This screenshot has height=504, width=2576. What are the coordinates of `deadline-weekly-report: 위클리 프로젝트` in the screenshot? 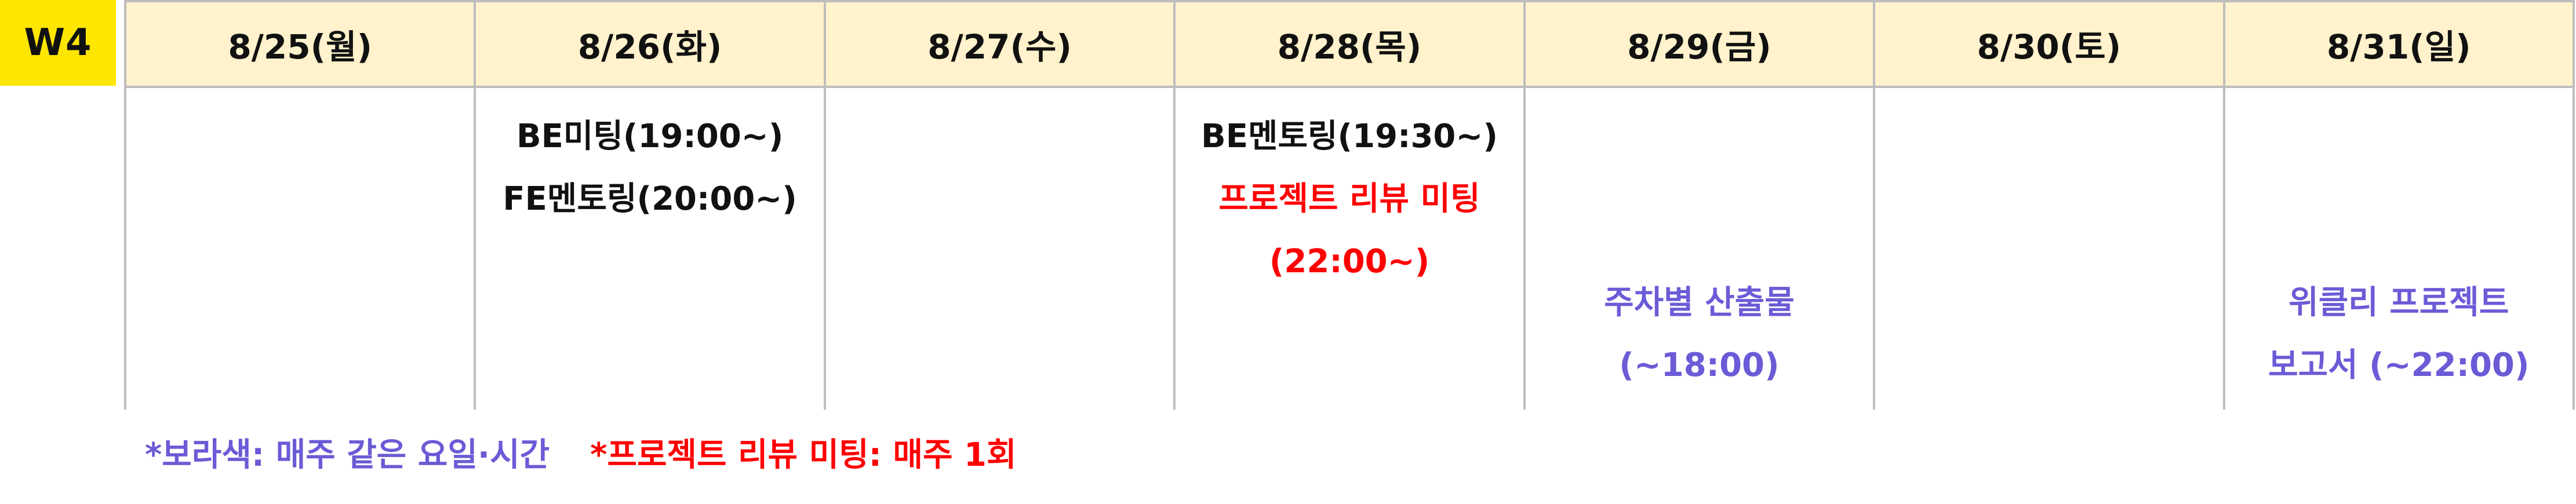 It's located at (2398, 303).